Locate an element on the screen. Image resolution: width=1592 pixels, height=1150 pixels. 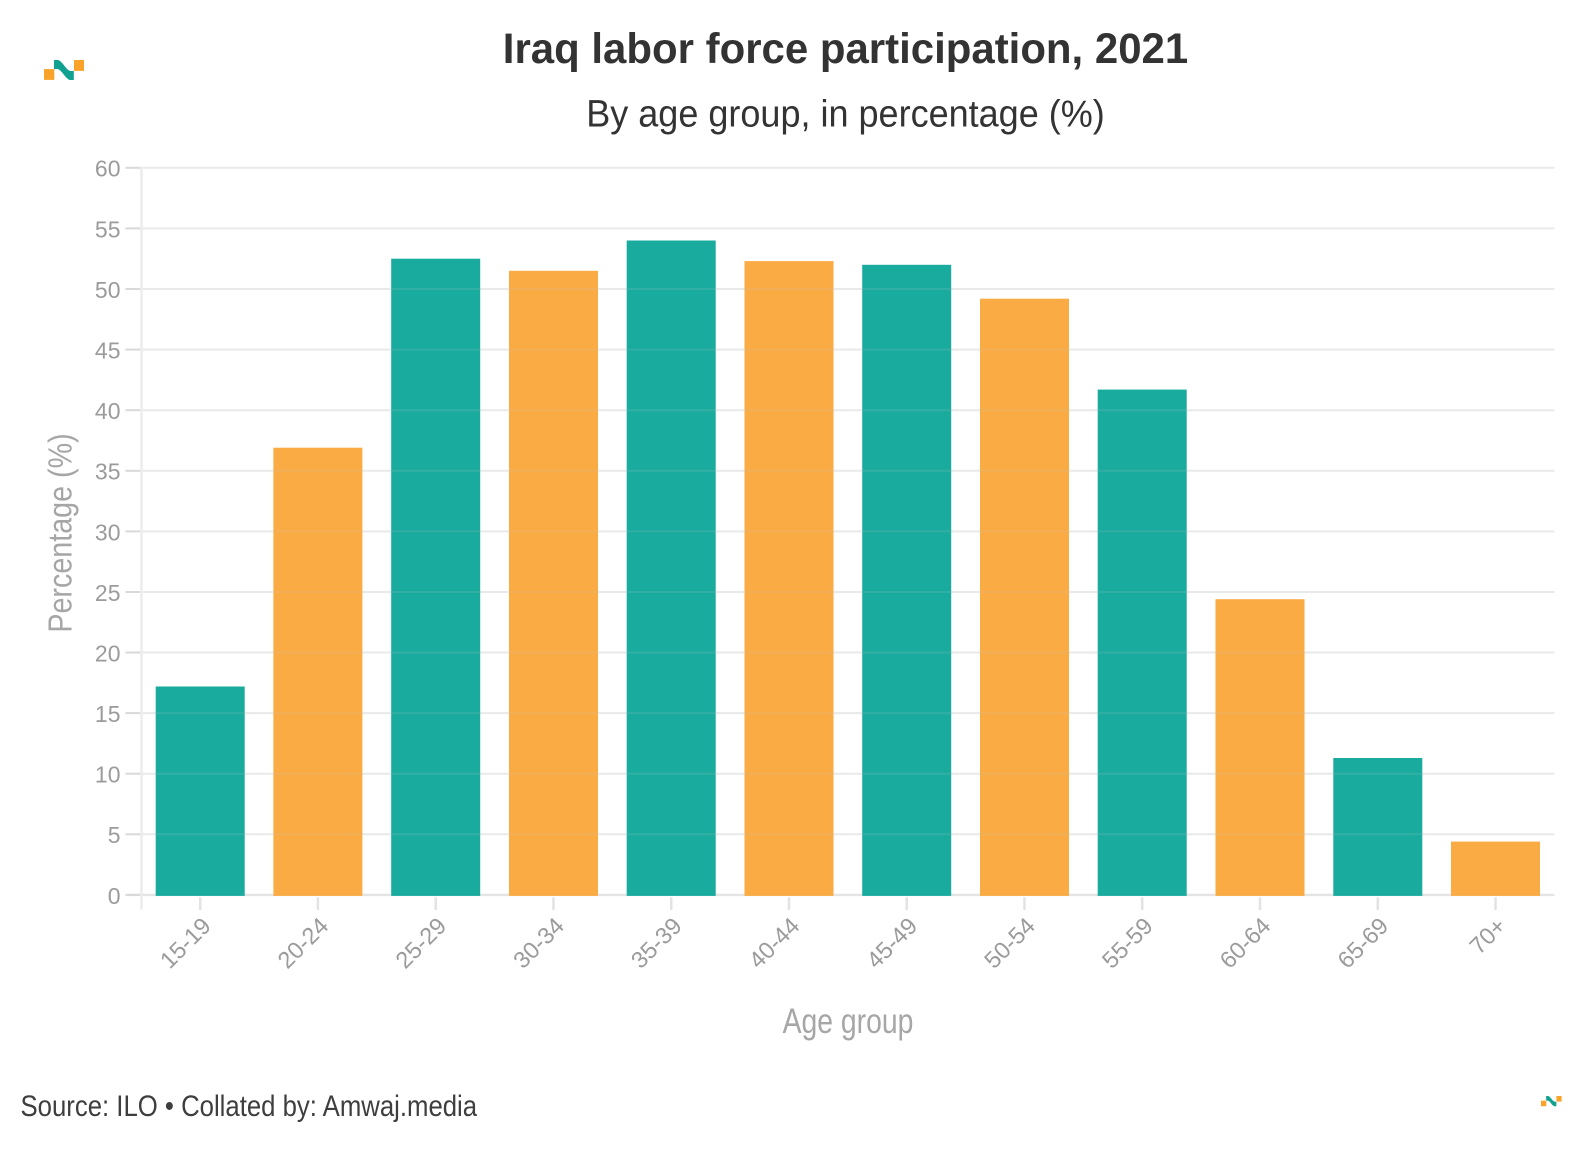
svg-text: 30 is located at coordinates (108, 532).